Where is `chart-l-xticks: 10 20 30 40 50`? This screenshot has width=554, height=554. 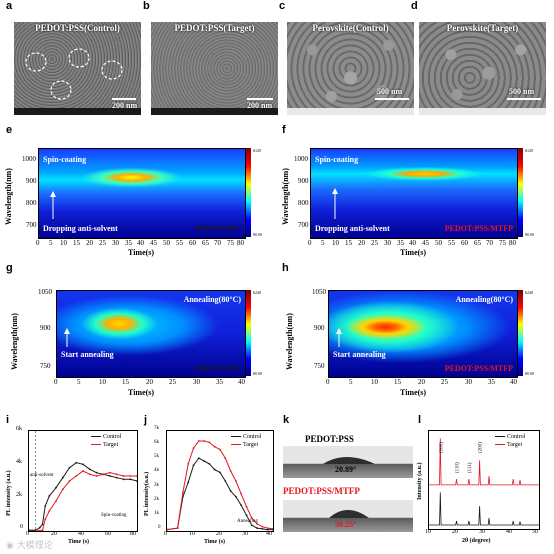
chart-l-xticks: 10 20 30 40 50 is located at coordinates (481, 532).